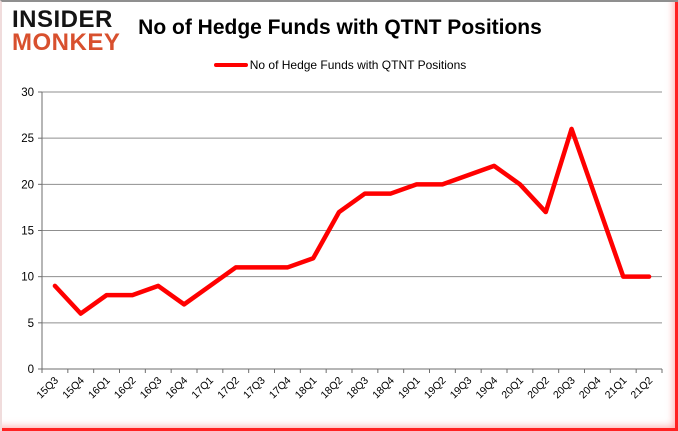  Describe the element at coordinates (616, 388) in the screenshot. I see `x-axis-label: 21Q1` at that location.